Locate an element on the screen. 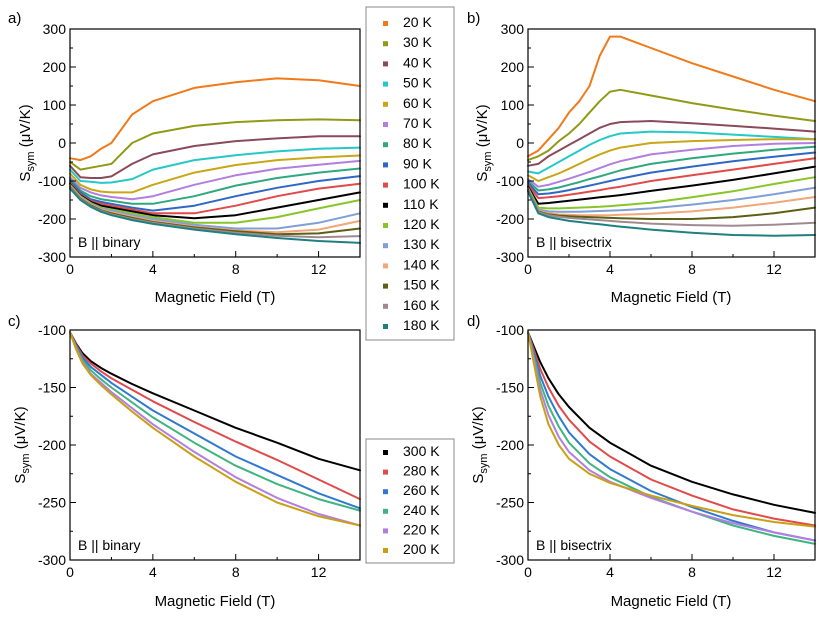 The width and height of the screenshot is (830, 617). legend-label: 110 K is located at coordinates (421, 204).